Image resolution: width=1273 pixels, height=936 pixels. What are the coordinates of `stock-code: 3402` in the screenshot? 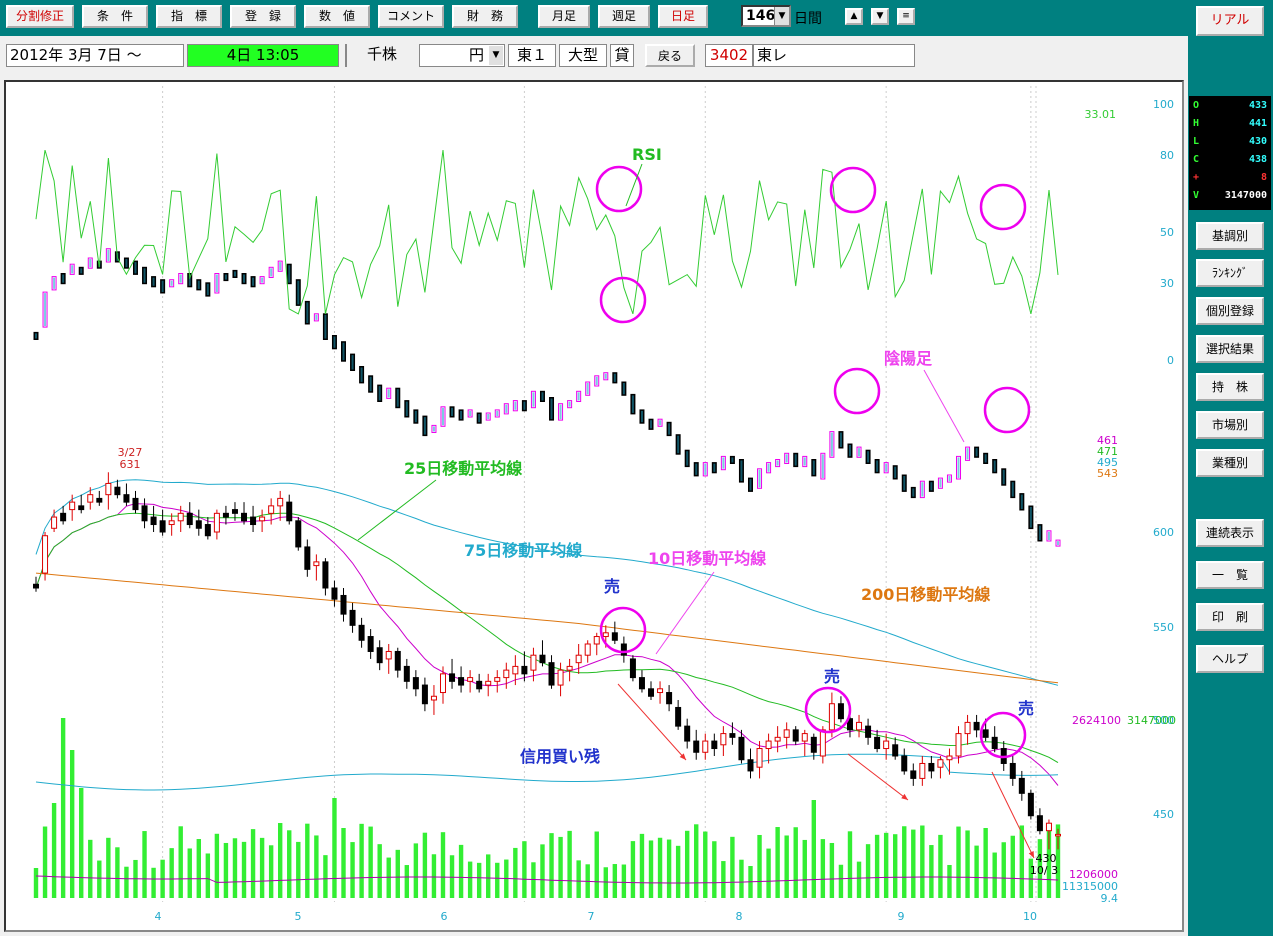 It's located at (729, 55).